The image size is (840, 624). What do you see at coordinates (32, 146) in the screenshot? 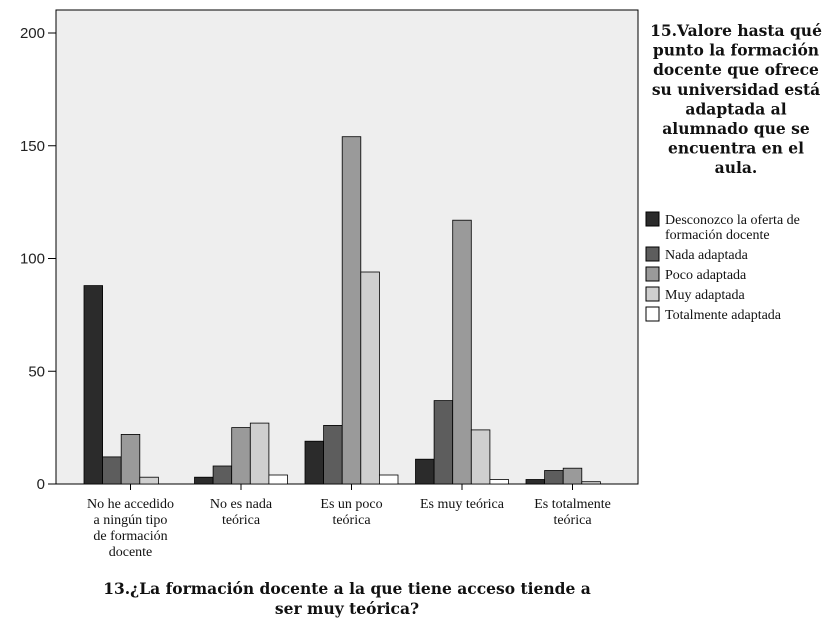
I see `y-tick-label-150: 150` at bounding box center [32, 146].